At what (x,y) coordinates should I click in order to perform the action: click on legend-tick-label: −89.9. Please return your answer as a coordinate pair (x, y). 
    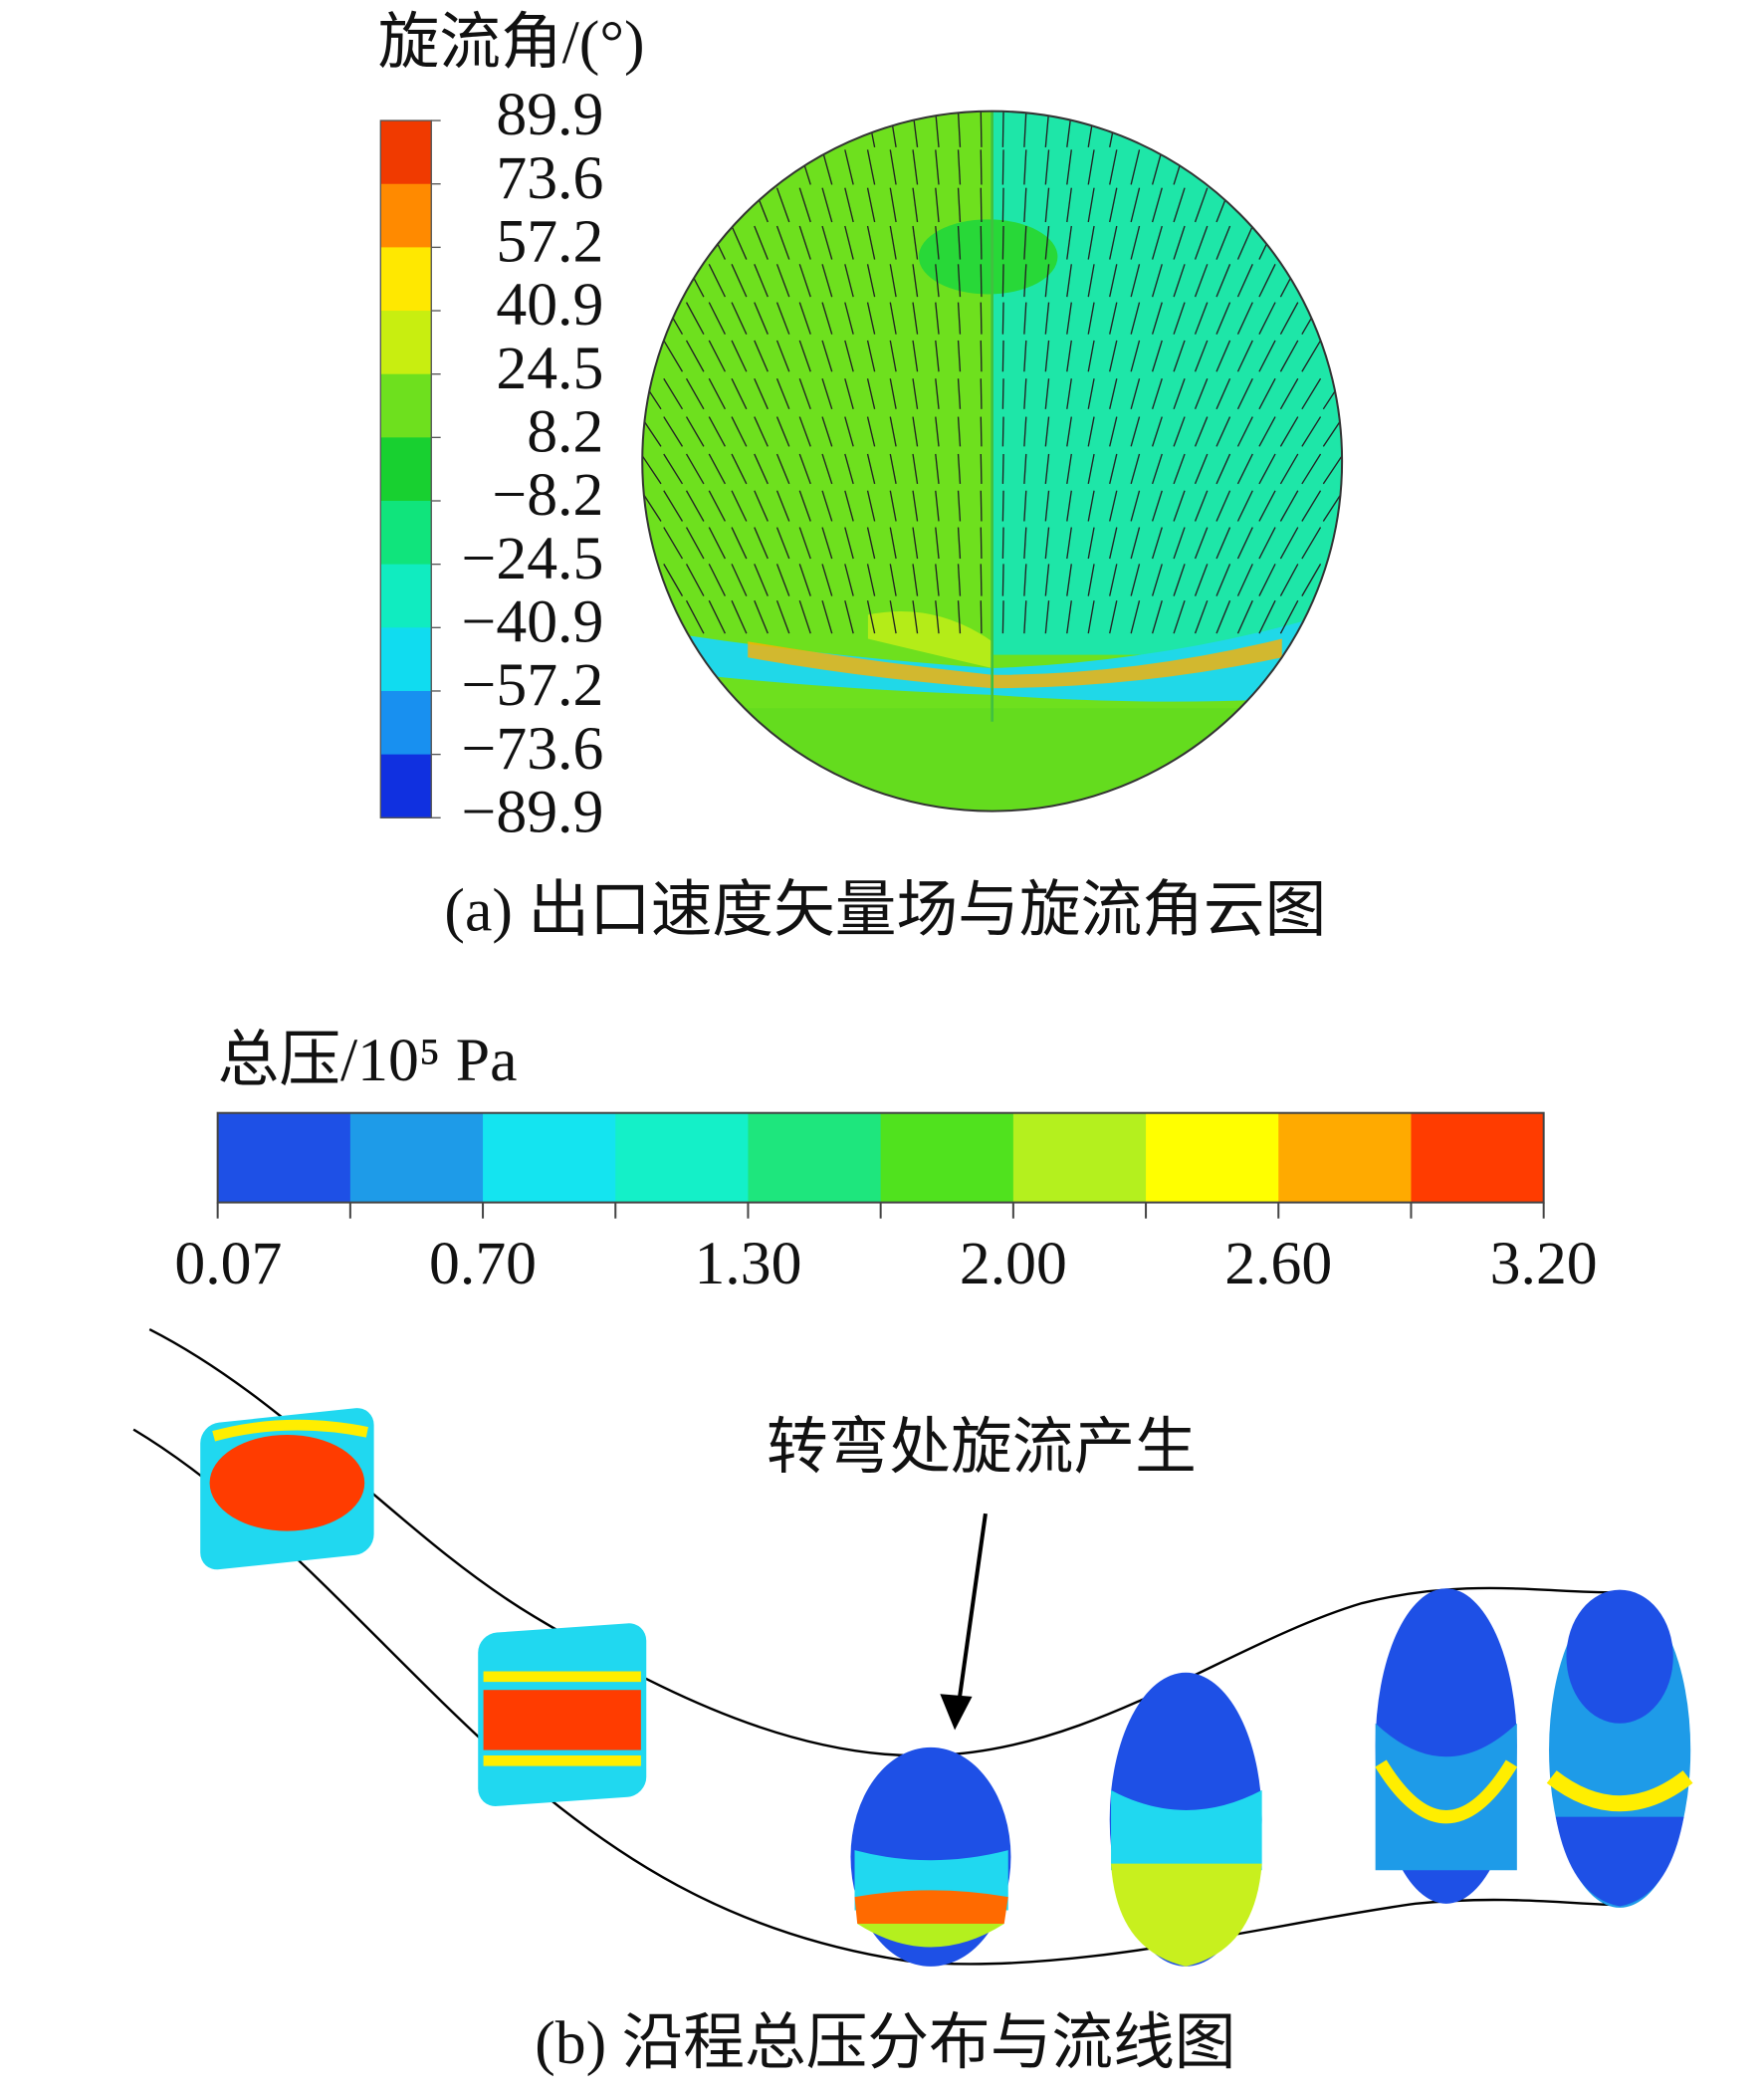
    Looking at the image, I should click on (533, 811).